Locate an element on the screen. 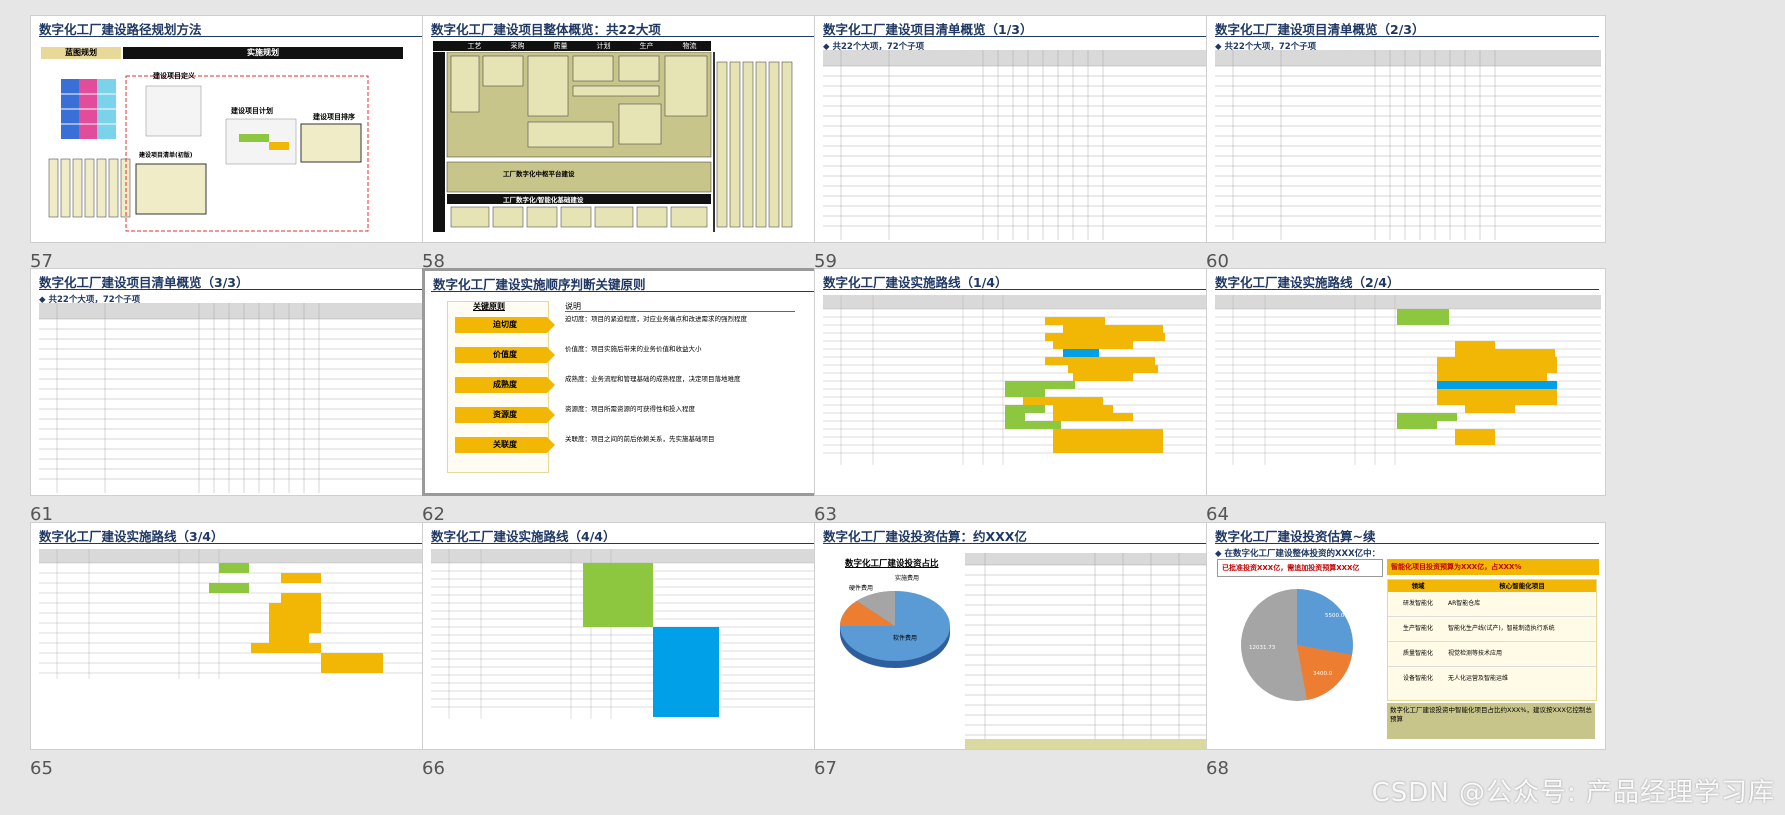 This screenshot has width=1785, height=815. slide-canvas: 数字化工厂建设实施路线（1/4） is located at coordinates (1014, 382).